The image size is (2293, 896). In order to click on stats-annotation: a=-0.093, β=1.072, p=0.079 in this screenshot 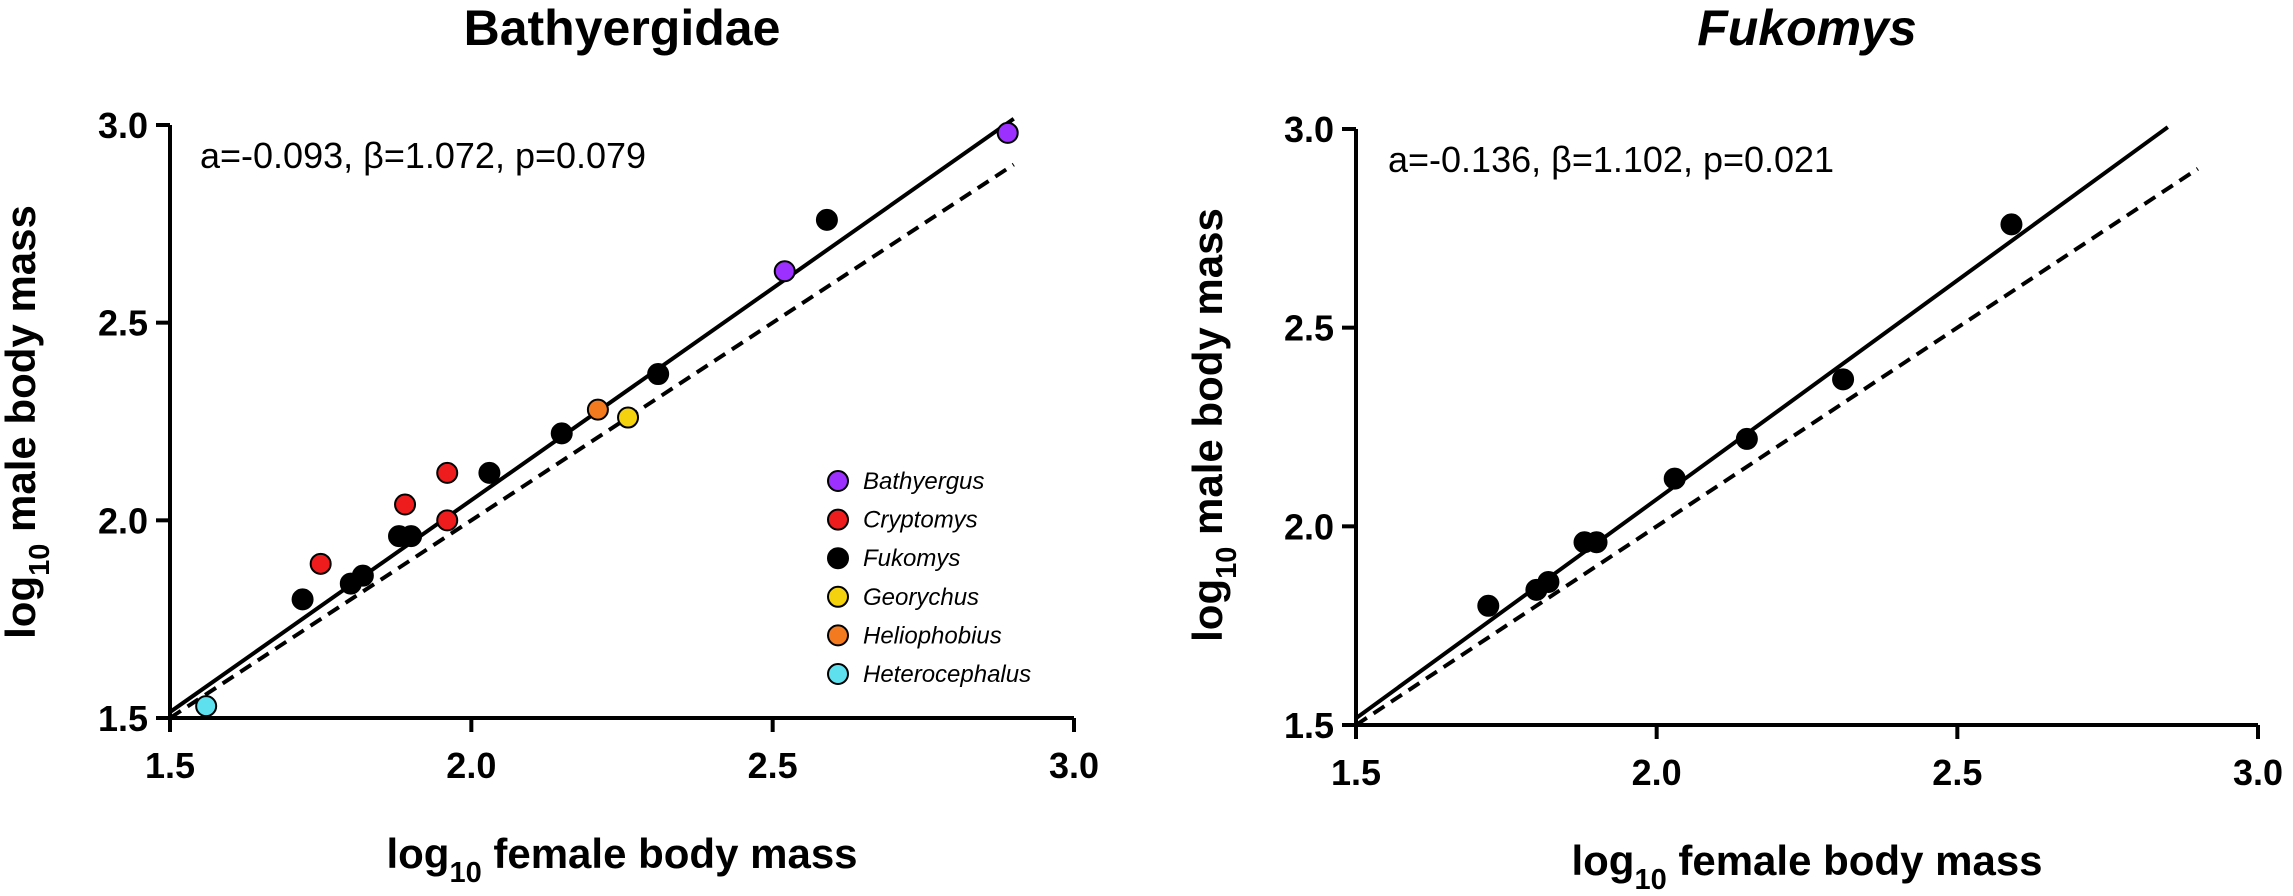, I will do `click(423, 155)`.